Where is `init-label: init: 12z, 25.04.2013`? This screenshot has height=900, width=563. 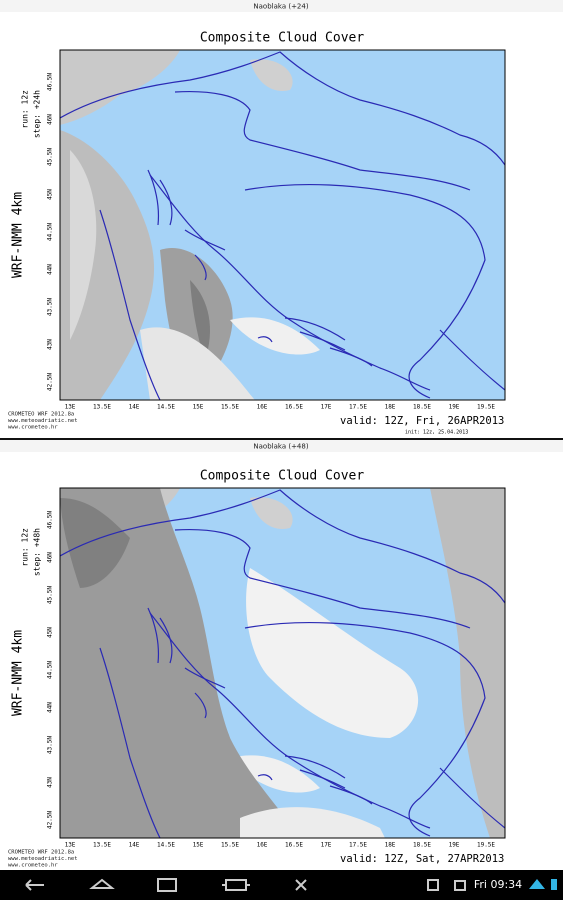
init-label: init: 12z, 25.04.2013 is located at coordinates (436, 433).